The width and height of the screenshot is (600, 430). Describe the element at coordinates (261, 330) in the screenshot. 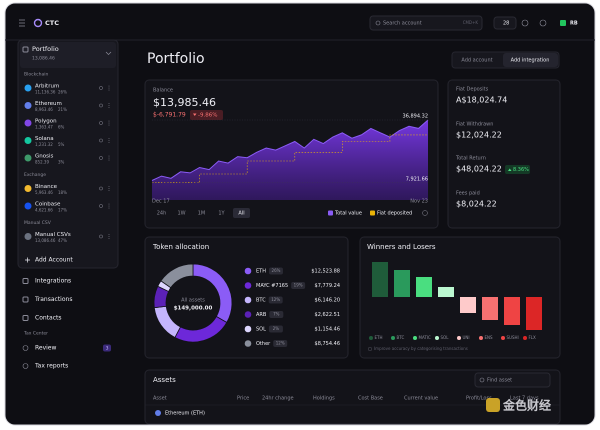

I see `token-name: SOL` at that location.